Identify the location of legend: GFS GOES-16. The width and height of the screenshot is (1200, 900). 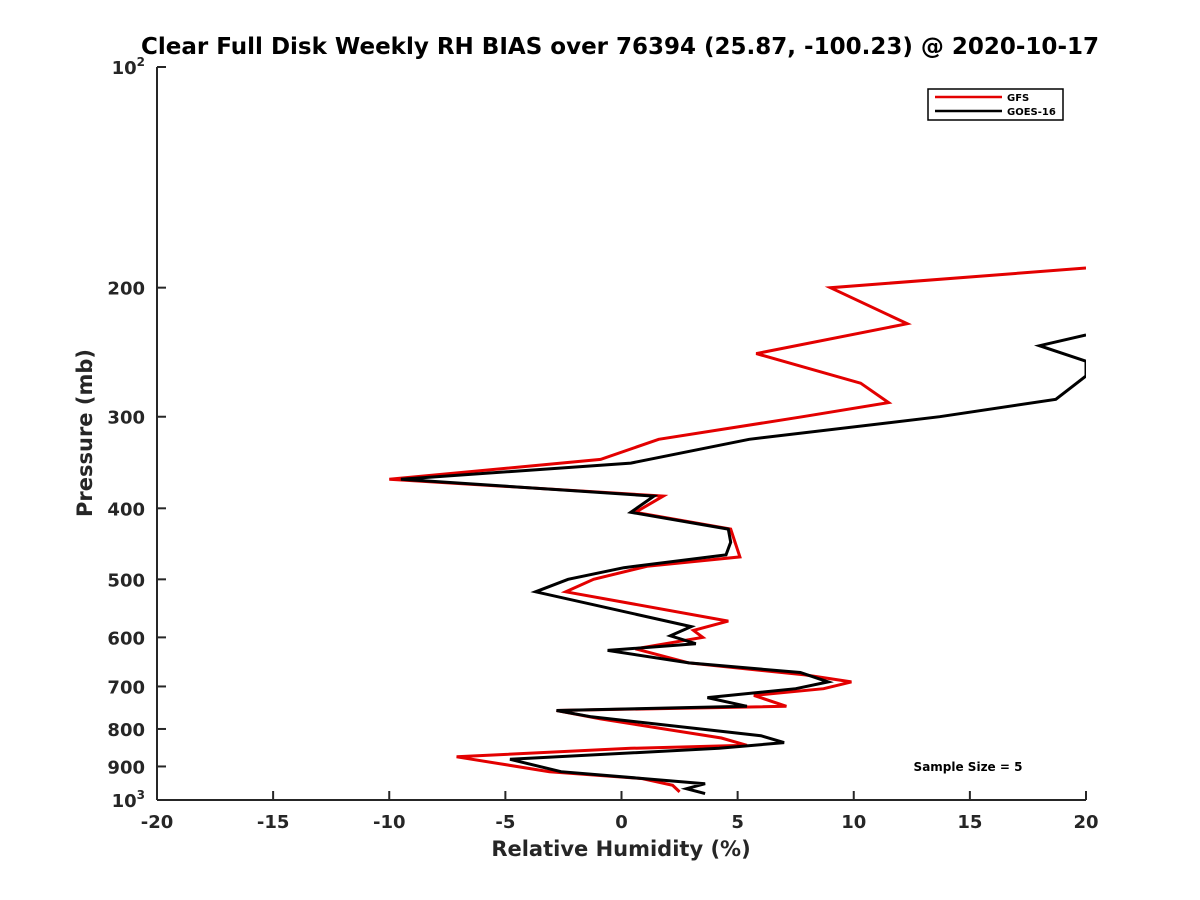
(995, 104).